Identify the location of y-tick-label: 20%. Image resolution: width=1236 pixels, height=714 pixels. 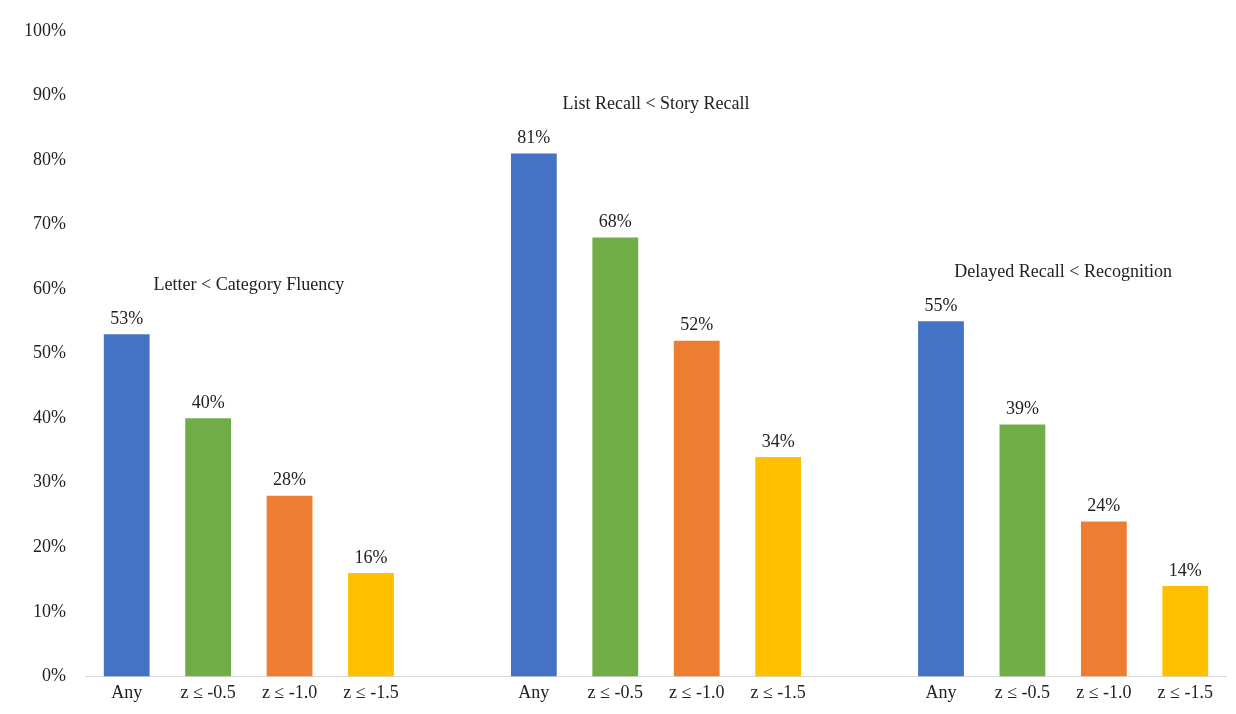
(49, 546).